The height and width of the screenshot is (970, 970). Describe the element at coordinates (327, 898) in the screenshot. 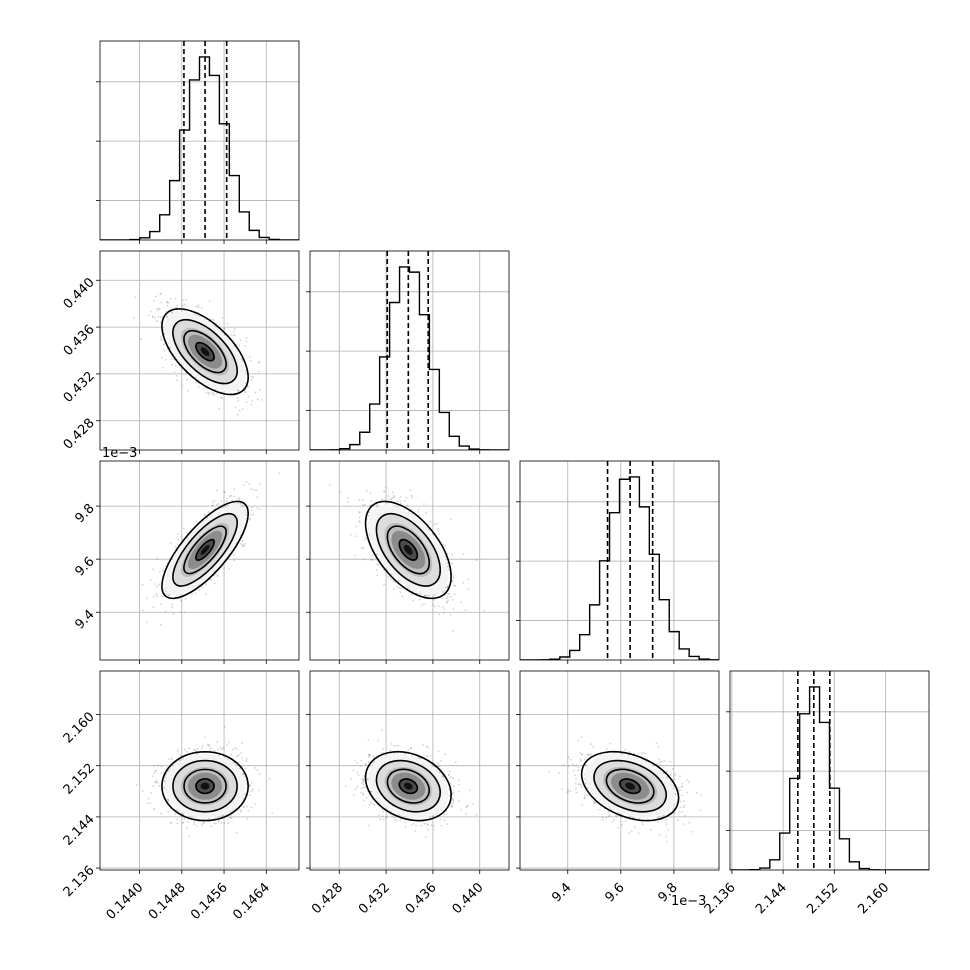

I see `x-tick-label: 0.428` at that location.